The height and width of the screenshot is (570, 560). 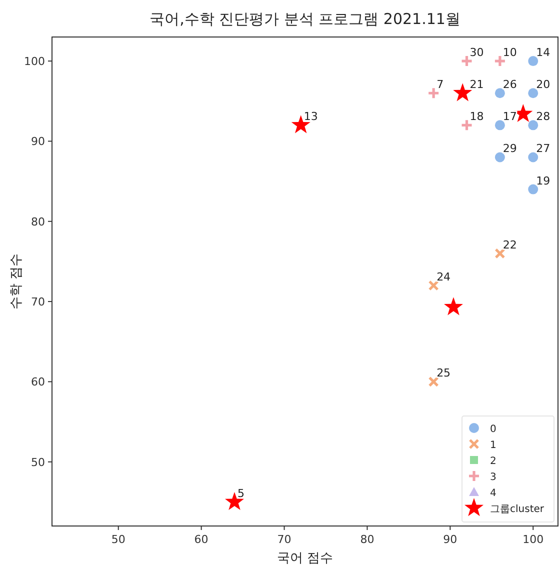 I want to click on y-tick-label: 60, so click(x=38, y=382).